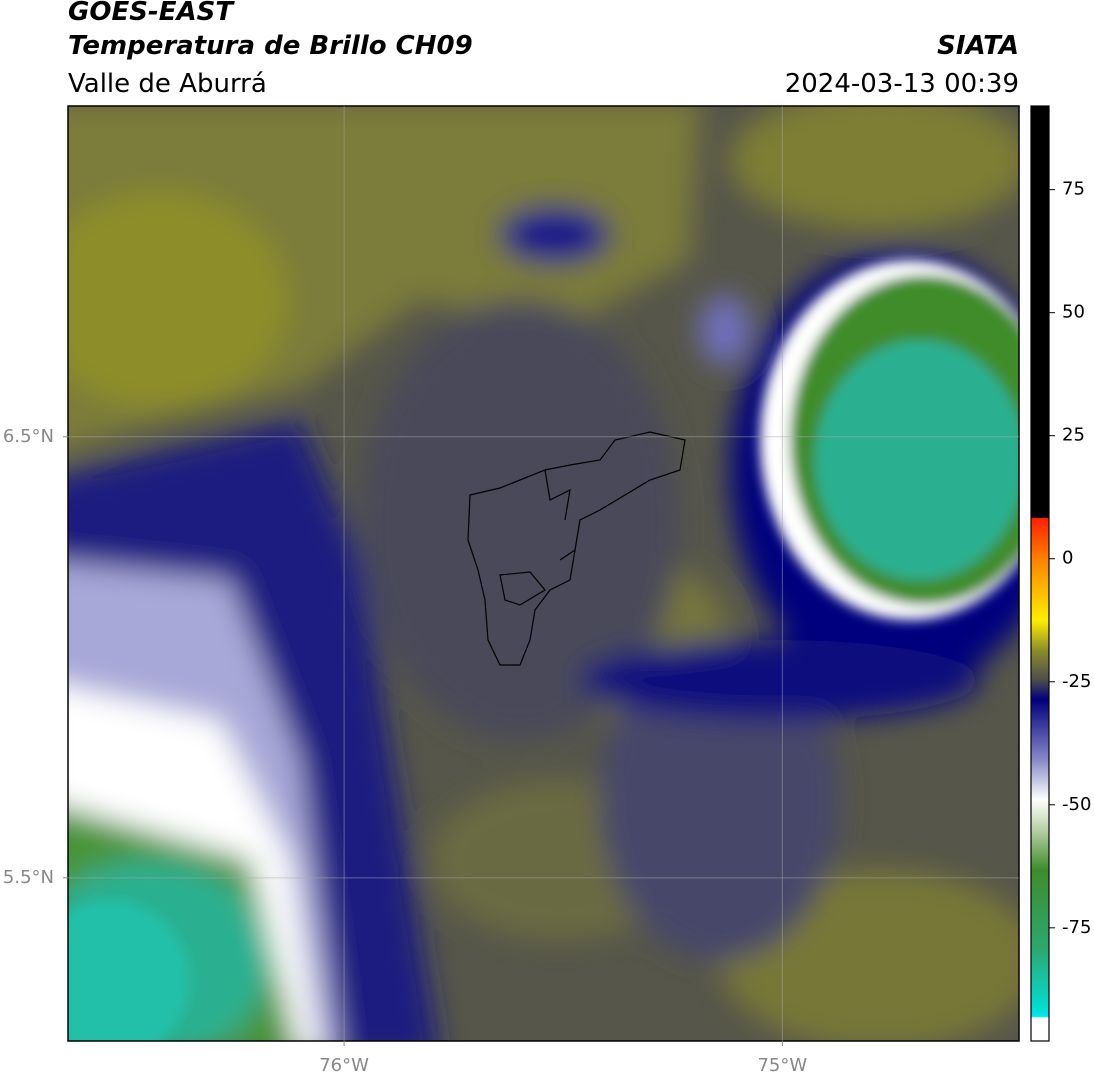 The width and height of the screenshot is (1094, 1078). What do you see at coordinates (1076, 681) in the screenshot?
I see `colorbar-tick-label: -25` at bounding box center [1076, 681].